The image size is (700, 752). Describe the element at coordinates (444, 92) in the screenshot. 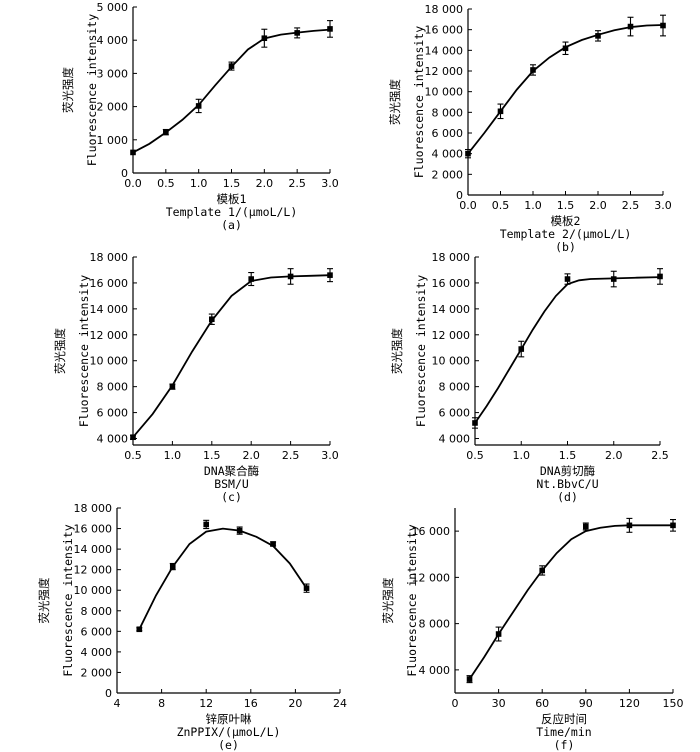

I see `y-tick-label-b: 10 000` at that location.